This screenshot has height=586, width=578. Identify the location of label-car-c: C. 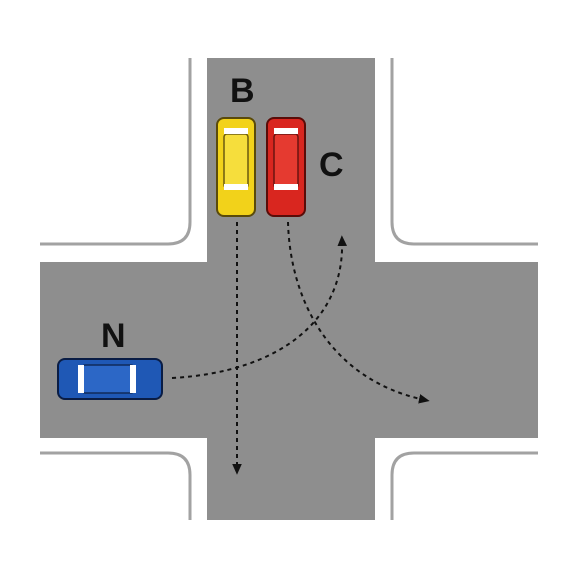
(331, 165).